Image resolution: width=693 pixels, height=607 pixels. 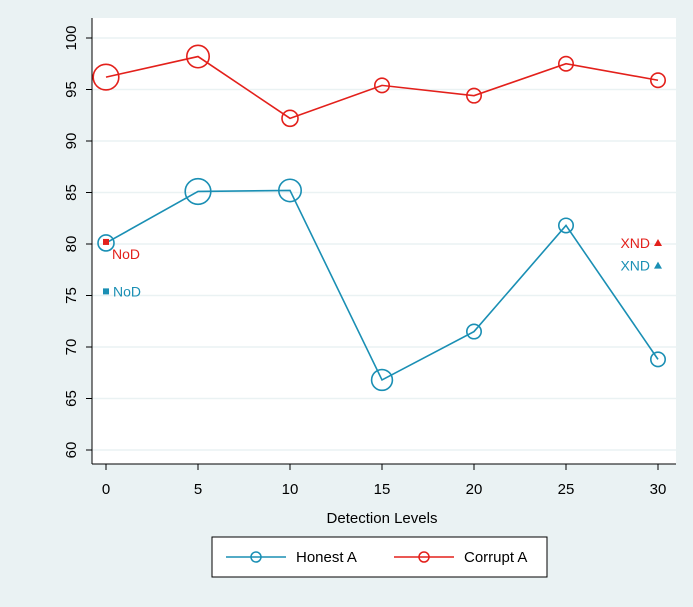 What do you see at coordinates (290, 489) in the screenshot?
I see `x-tick-label: 10` at bounding box center [290, 489].